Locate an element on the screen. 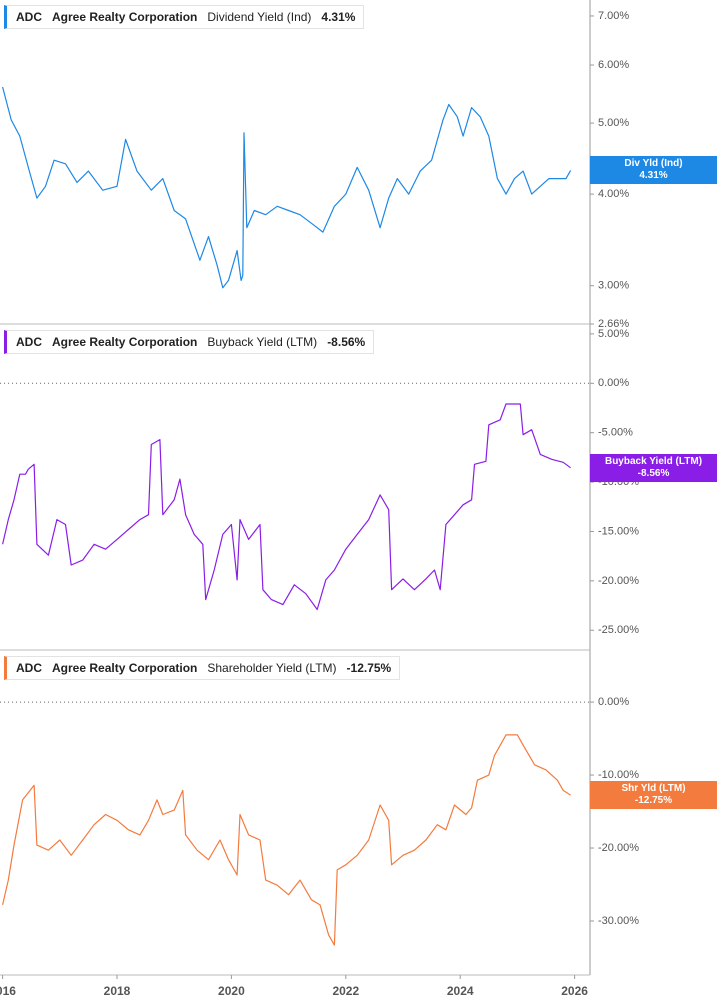 The image size is (717, 1005). y-tick-label: 7.00% is located at coordinates (613, 16).